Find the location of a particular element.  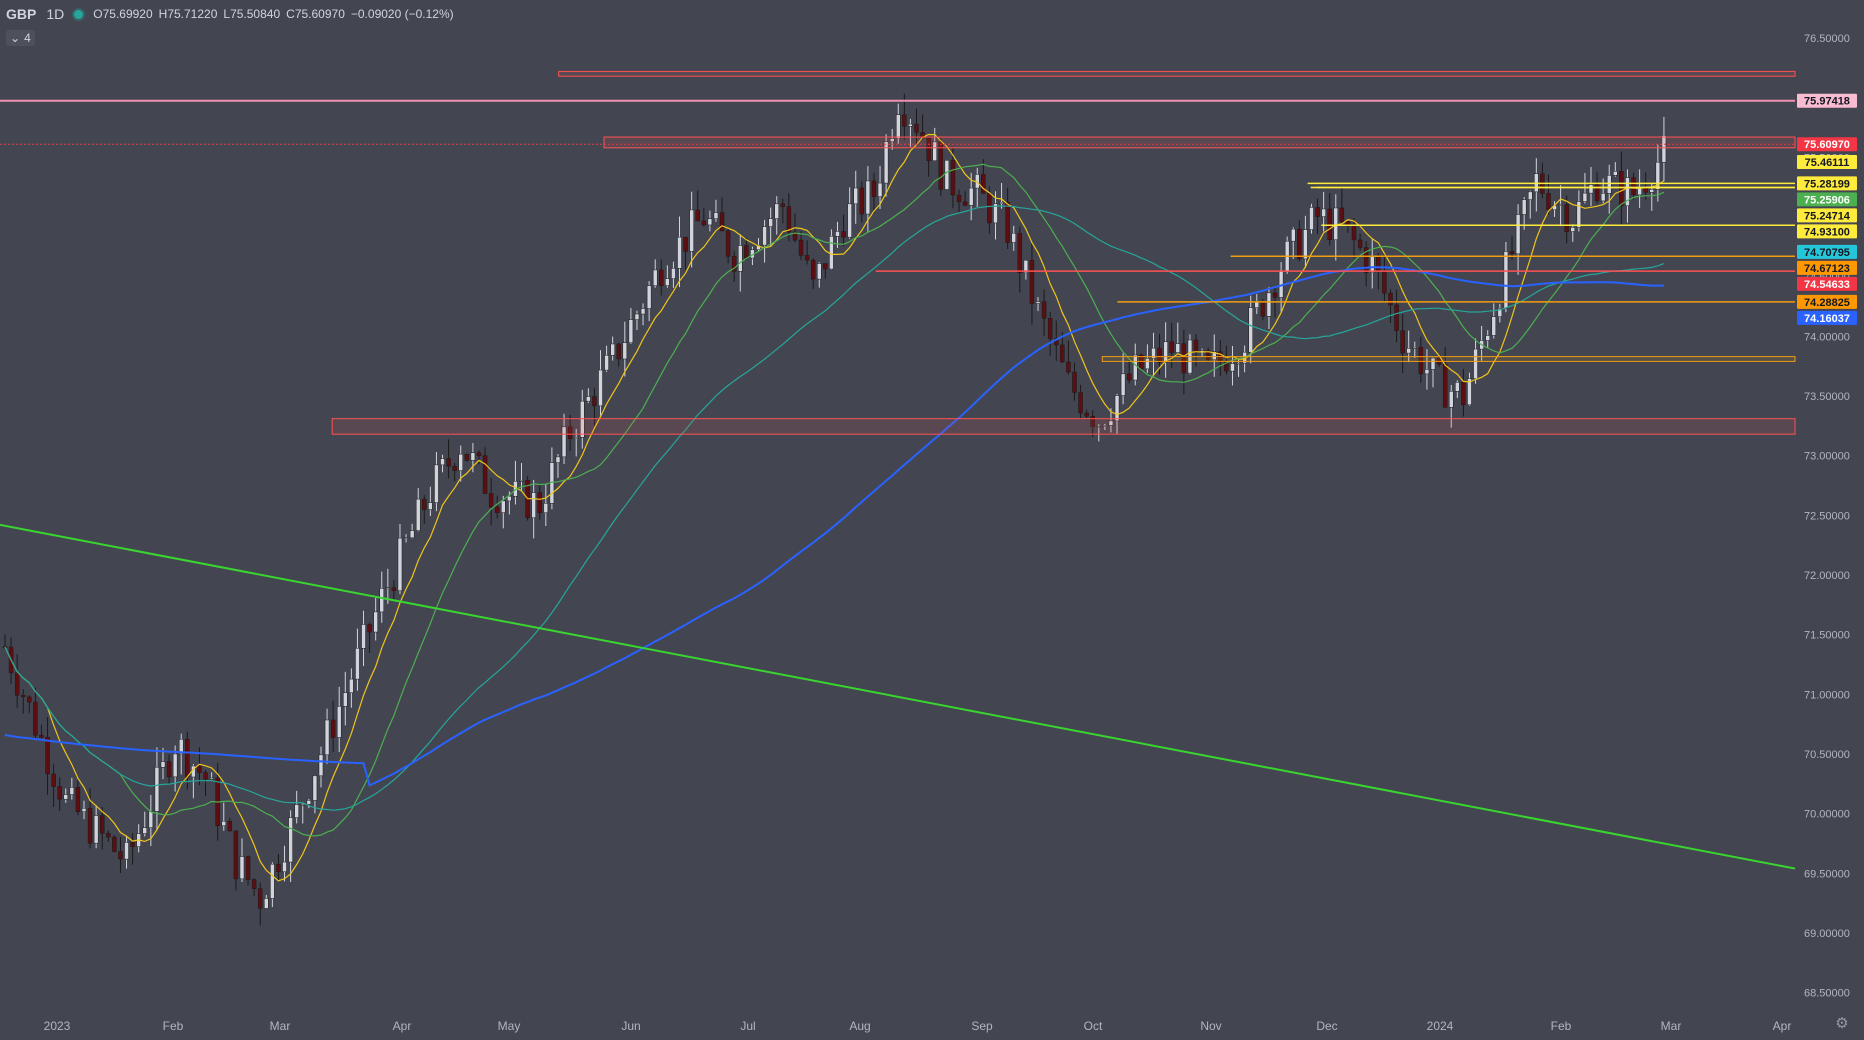

y-tick-label: 69.00000 is located at coordinates (1827, 934).